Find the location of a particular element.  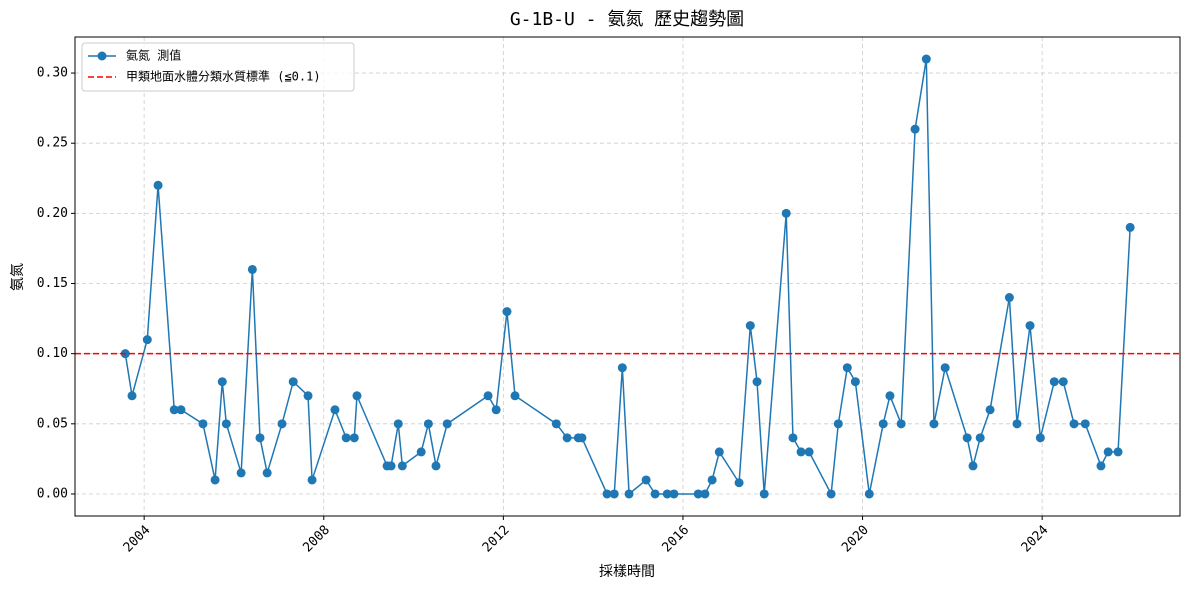

x-tick-label: 2008 is located at coordinates (316, 539).